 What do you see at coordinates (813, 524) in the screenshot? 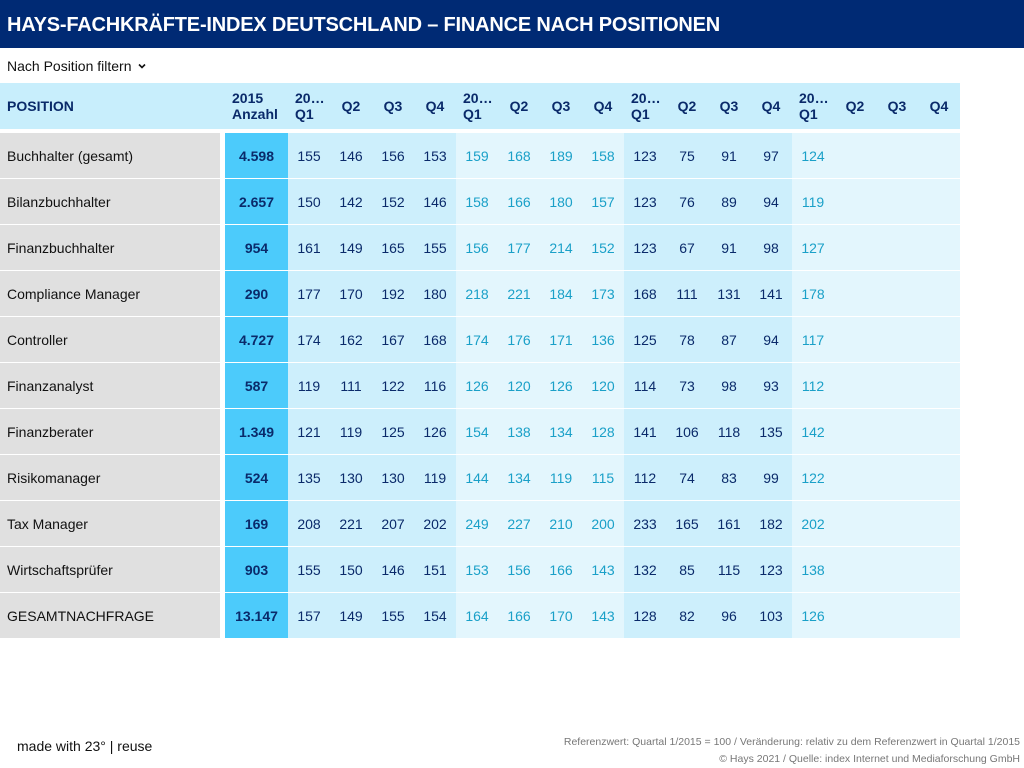
I see `row-index-value: 202` at bounding box center [813, 524].